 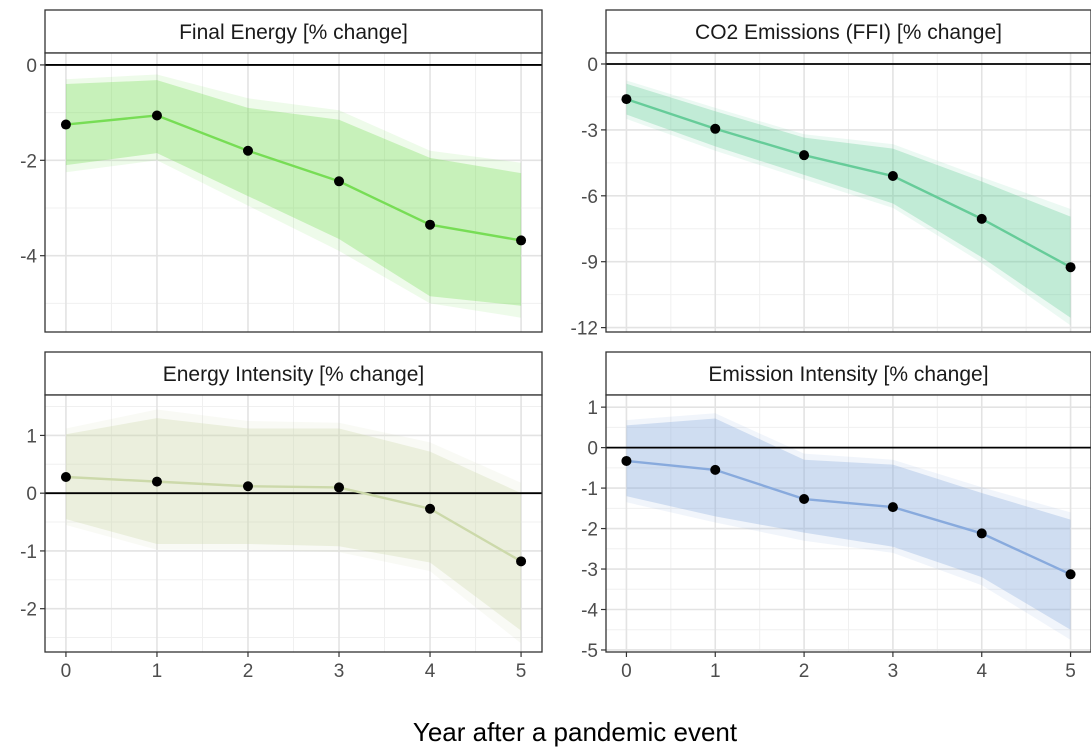 I want to click on y-tick-label: -9, so click(x=589, y=263).